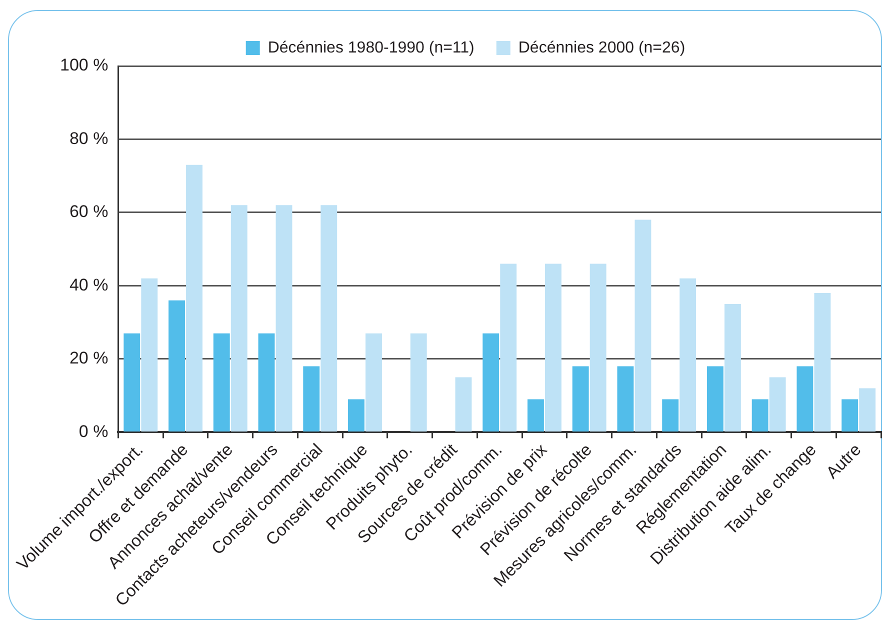  I want to click on legend-label: Décénnies 2000 (n=26), so click(602, 47).